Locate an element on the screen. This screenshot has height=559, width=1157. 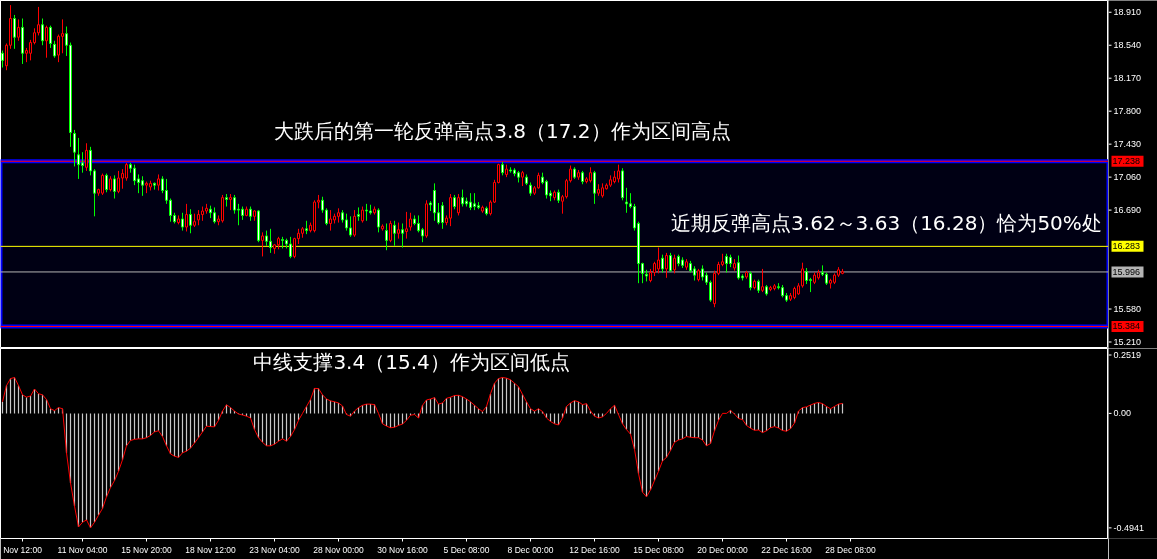
y-tick-label: 0.00 is located at coordinates (1122, 413).